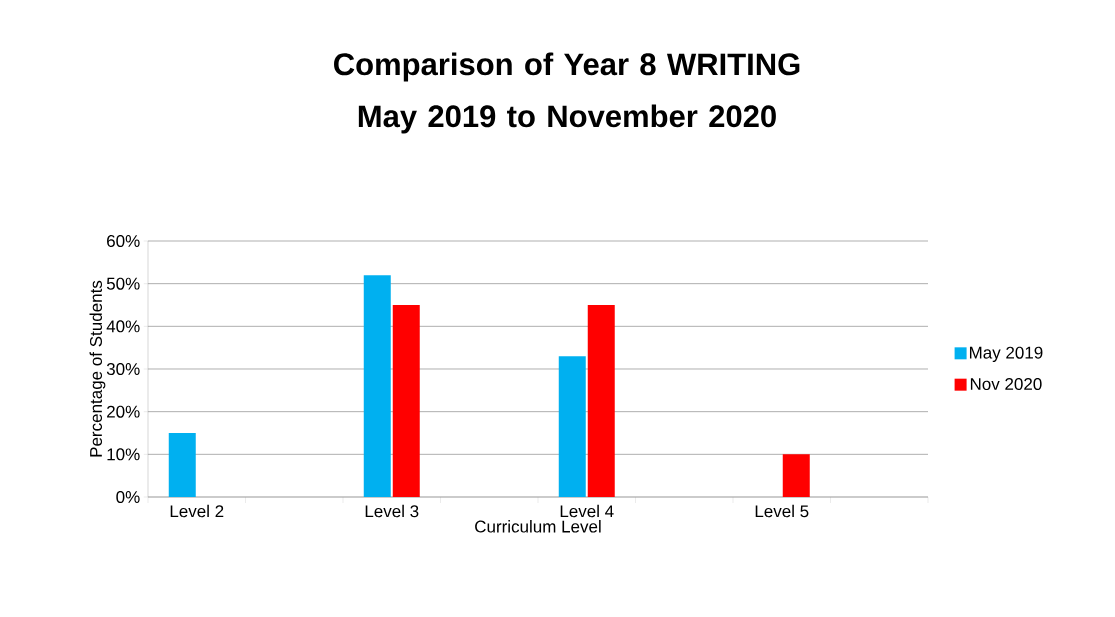 This screenshot has width=1115, height=617. Describe the element at coordinates (782, 511) in the screenshot. I see `x-tick-label: Level 5` at that location.